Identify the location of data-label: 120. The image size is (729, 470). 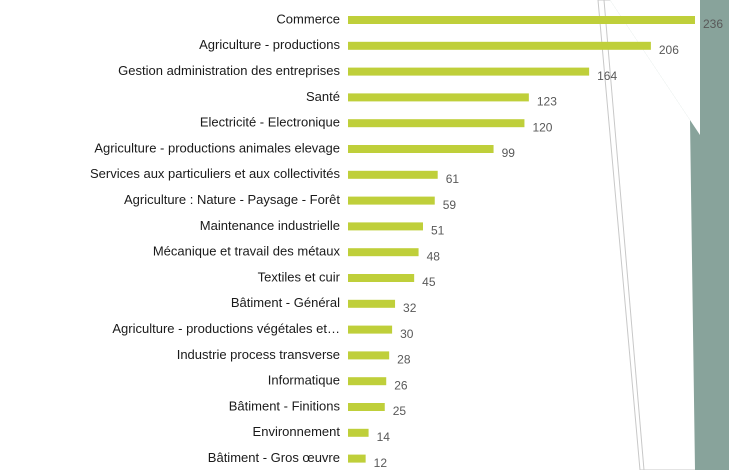
(542, 127).